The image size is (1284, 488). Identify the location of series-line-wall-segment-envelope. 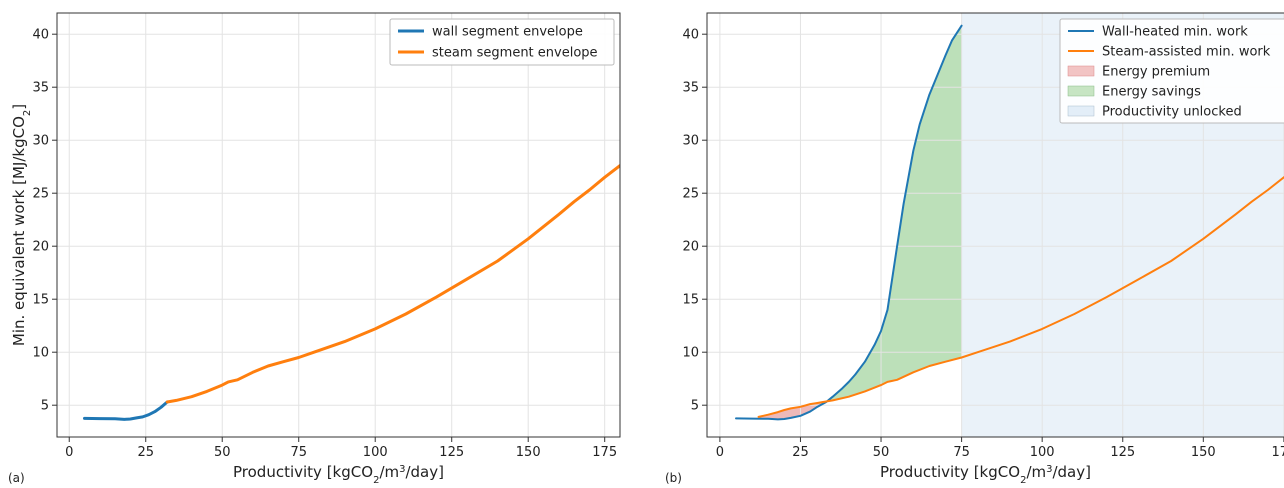
(126, 410).